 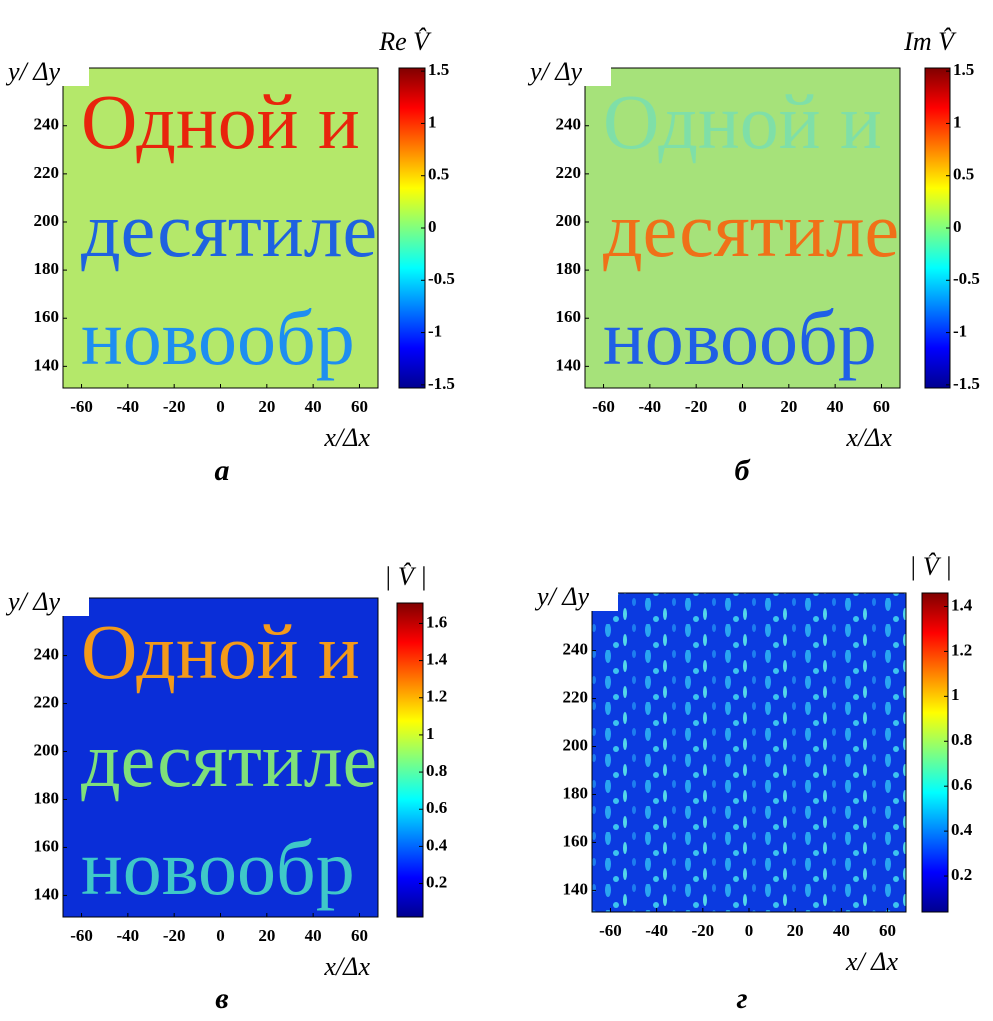 What do you see at coordinates (437, 844) in the screenshot?
I see `colorbar-tick-label: 0.4` at bounding box center [437, 844].